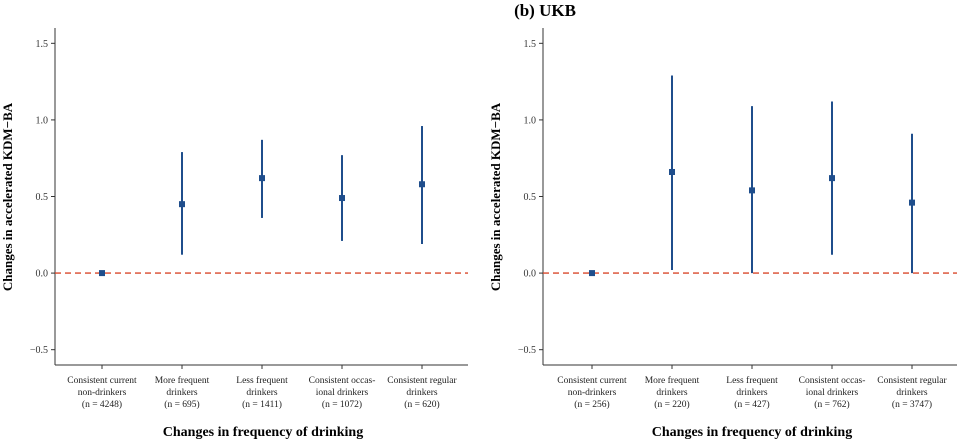  Describe the element at coordinates (181, 404) in the screenshot. I see `x-tick-label: (n = 695)` at that location.